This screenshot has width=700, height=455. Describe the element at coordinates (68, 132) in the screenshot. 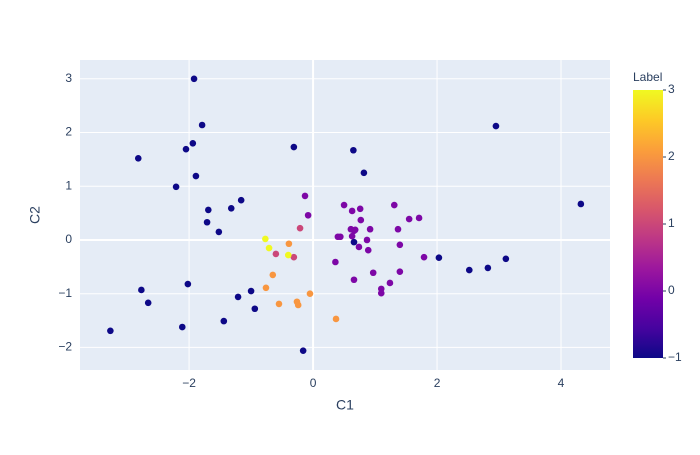

I see `y-tick-label: 2` at that location.